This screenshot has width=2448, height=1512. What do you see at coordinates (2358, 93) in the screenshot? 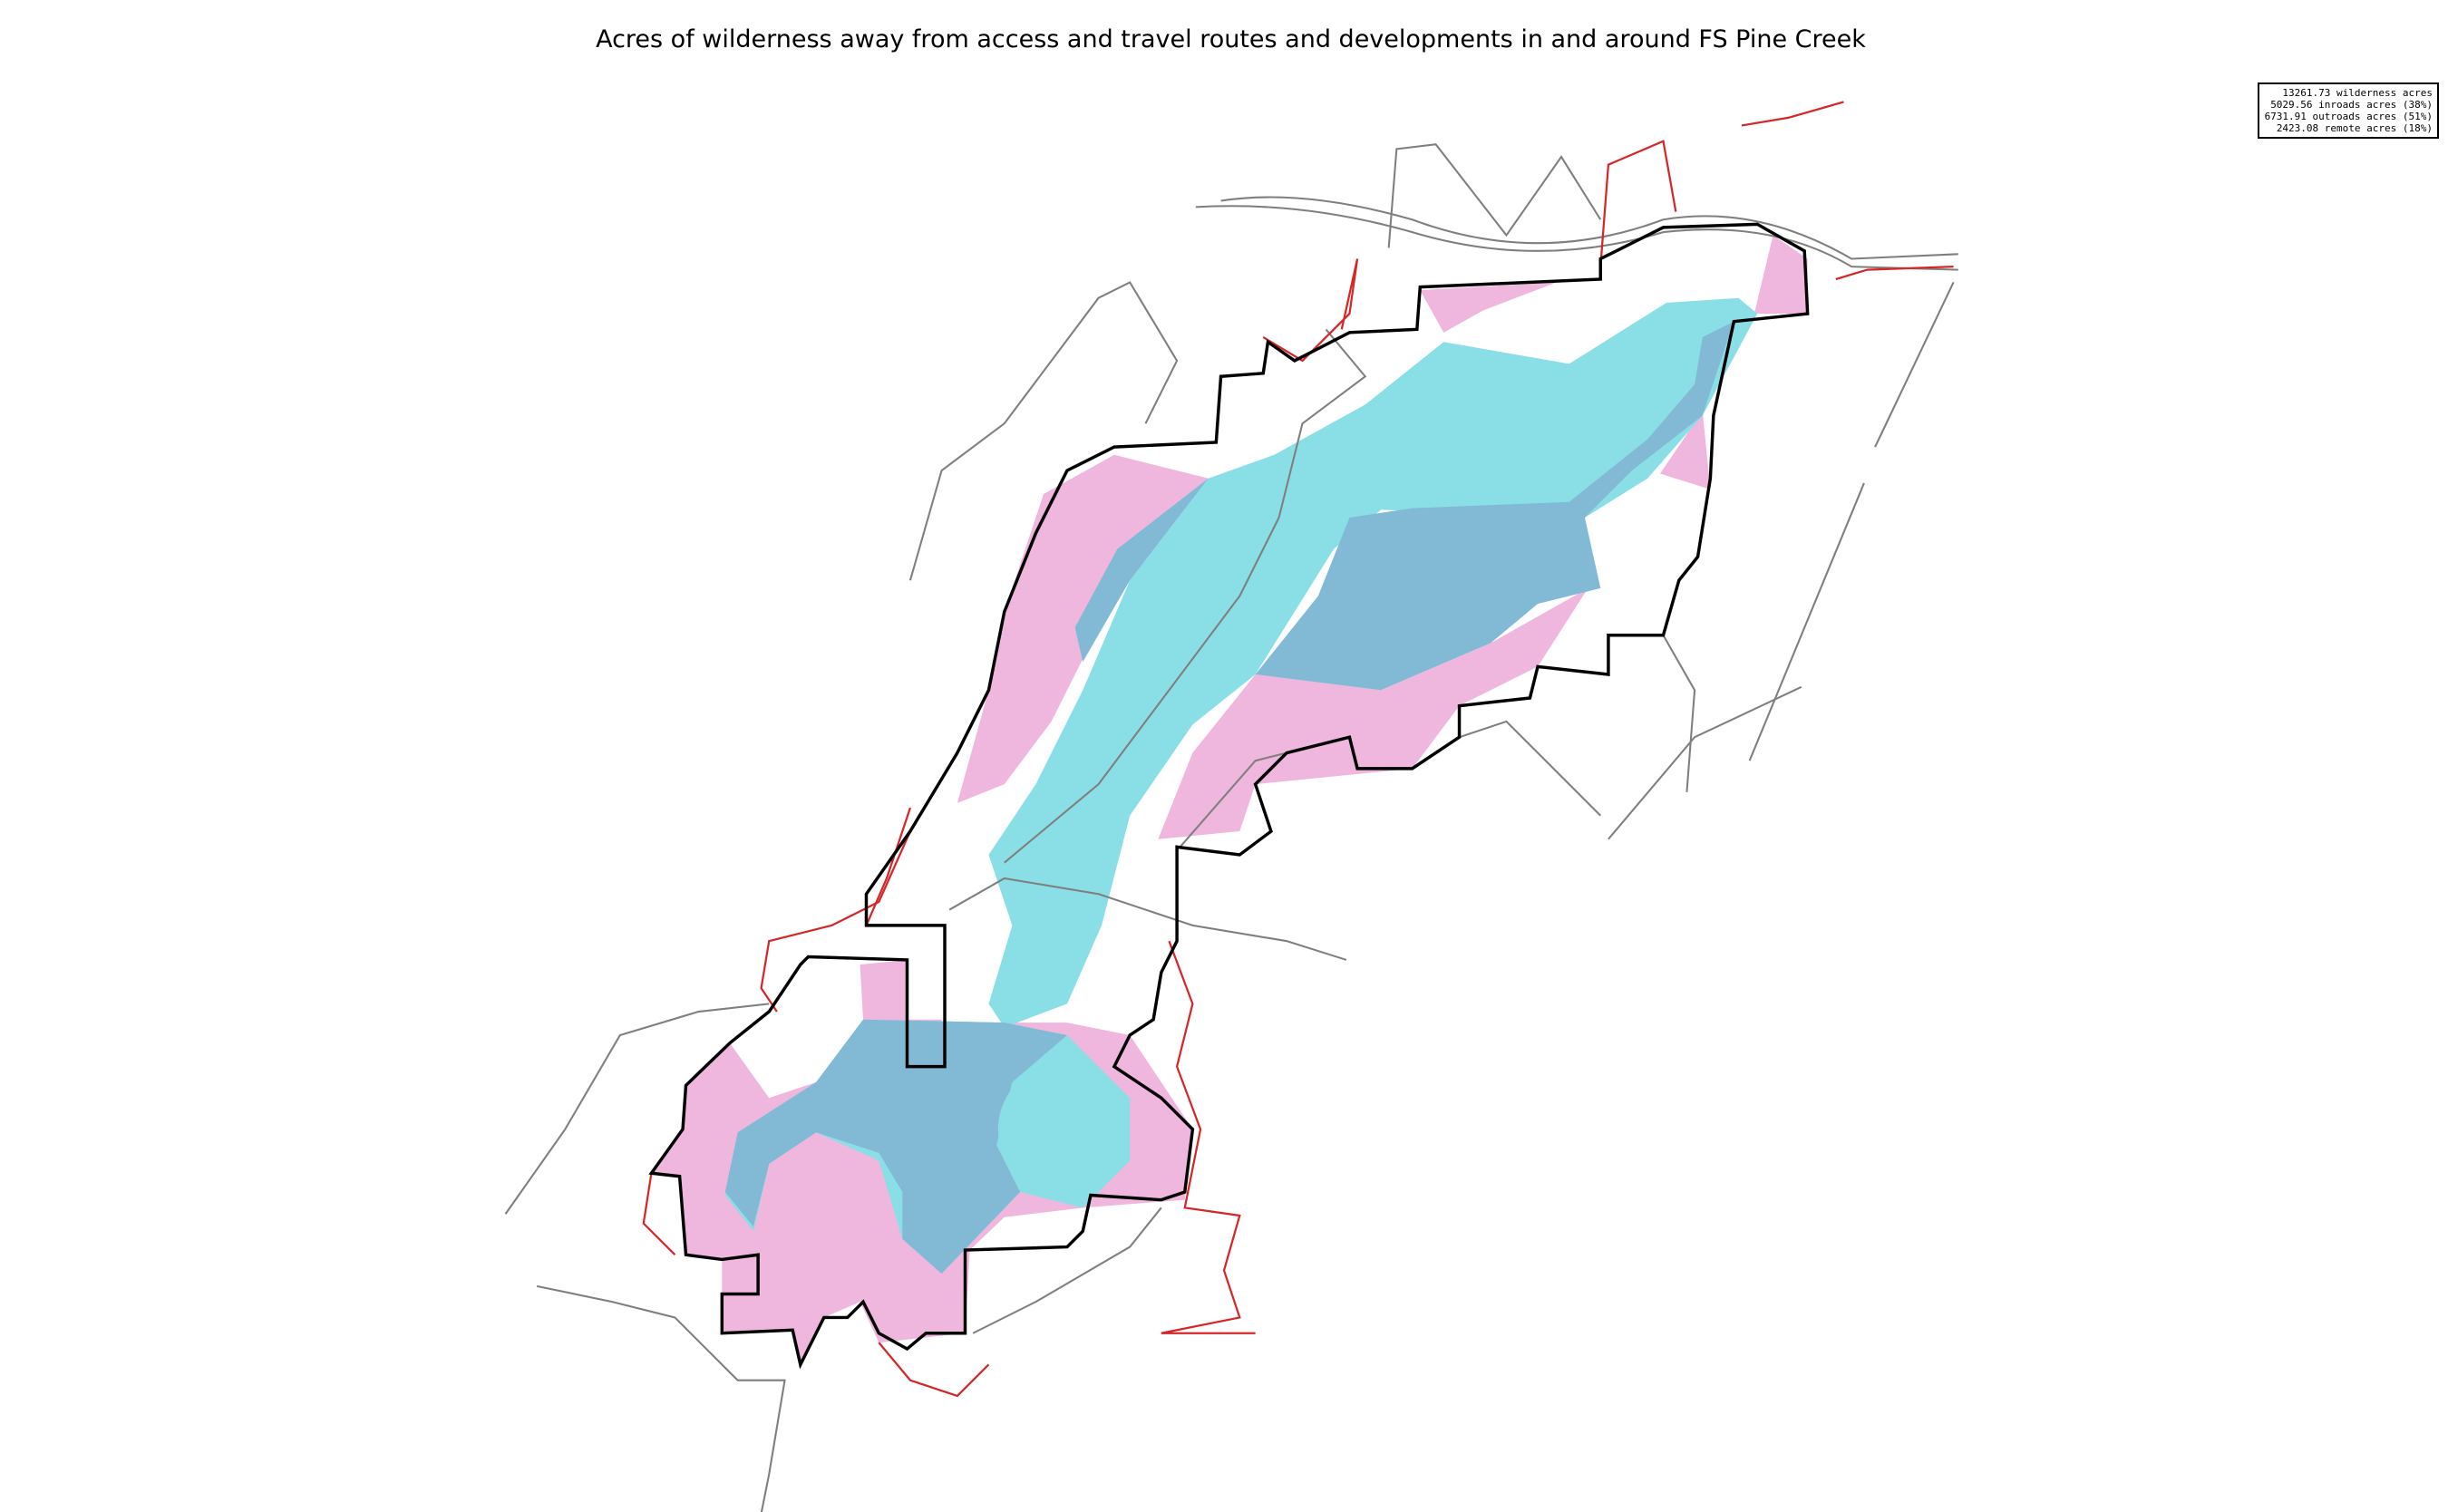
I see `legend-wilderness-acres: 13261.73 wilderness acres` at bounding box center [2358, 93].